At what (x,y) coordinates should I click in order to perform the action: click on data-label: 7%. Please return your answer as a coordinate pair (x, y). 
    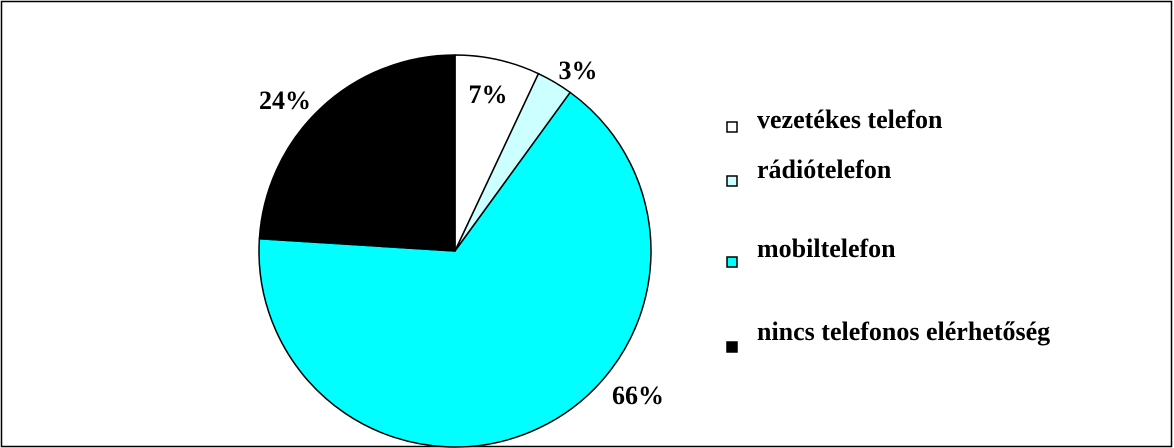
    Looking at the image, I should click on (488, 94).